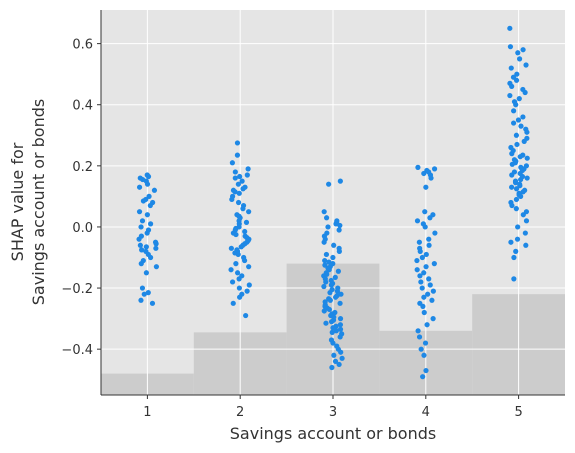 This screenshot has height=453, width=575. I want to click on x-tick-label-3: 3, so click(333, 412).